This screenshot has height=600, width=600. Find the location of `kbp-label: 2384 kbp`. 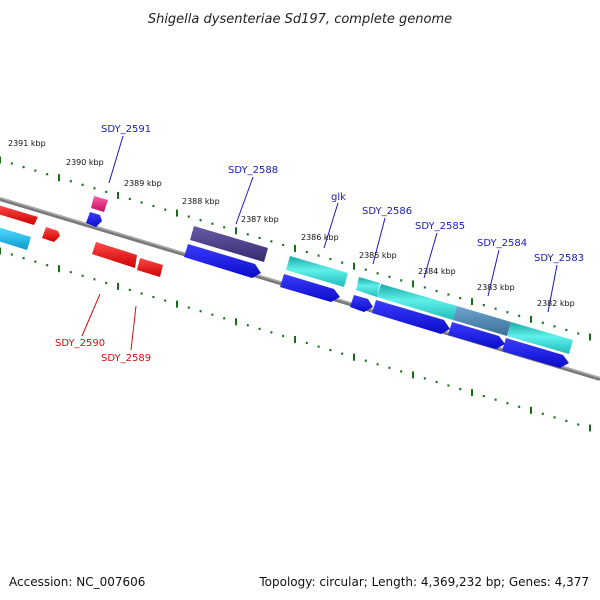

kbp-label: 2384 kbp is located at coordinates (437, 271).